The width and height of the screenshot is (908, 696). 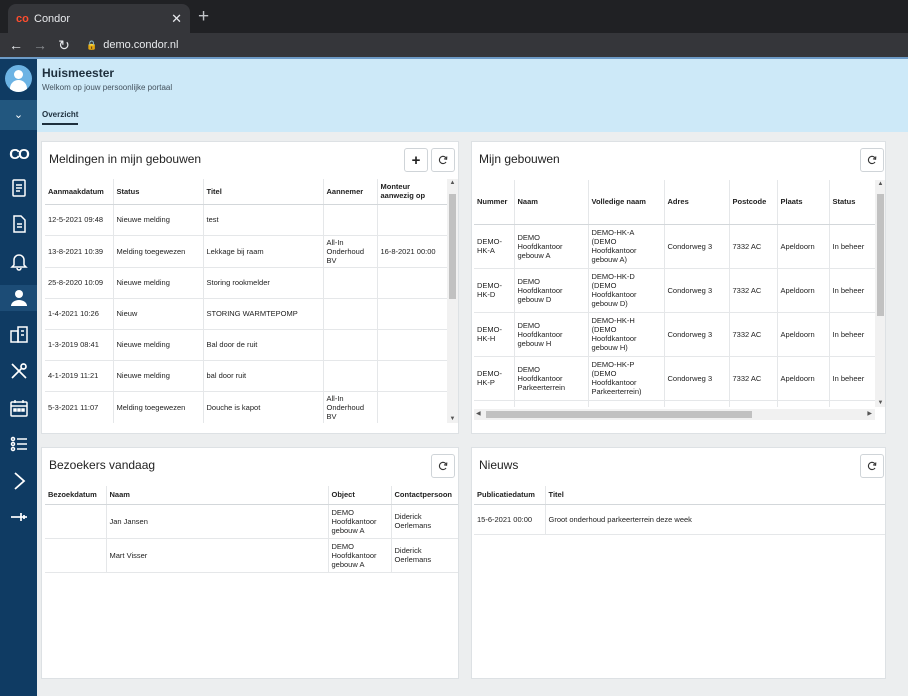 What do you see at coordinates (803, 202) in the screenshot?
I see `column-header: Plaats` at bounding box center [803, 202].